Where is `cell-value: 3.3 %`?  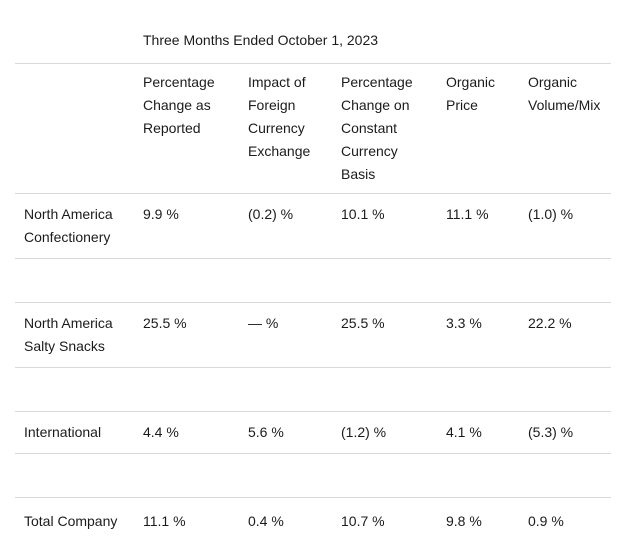 cell-value: 3.3 % is located at coordinates (464, 323).